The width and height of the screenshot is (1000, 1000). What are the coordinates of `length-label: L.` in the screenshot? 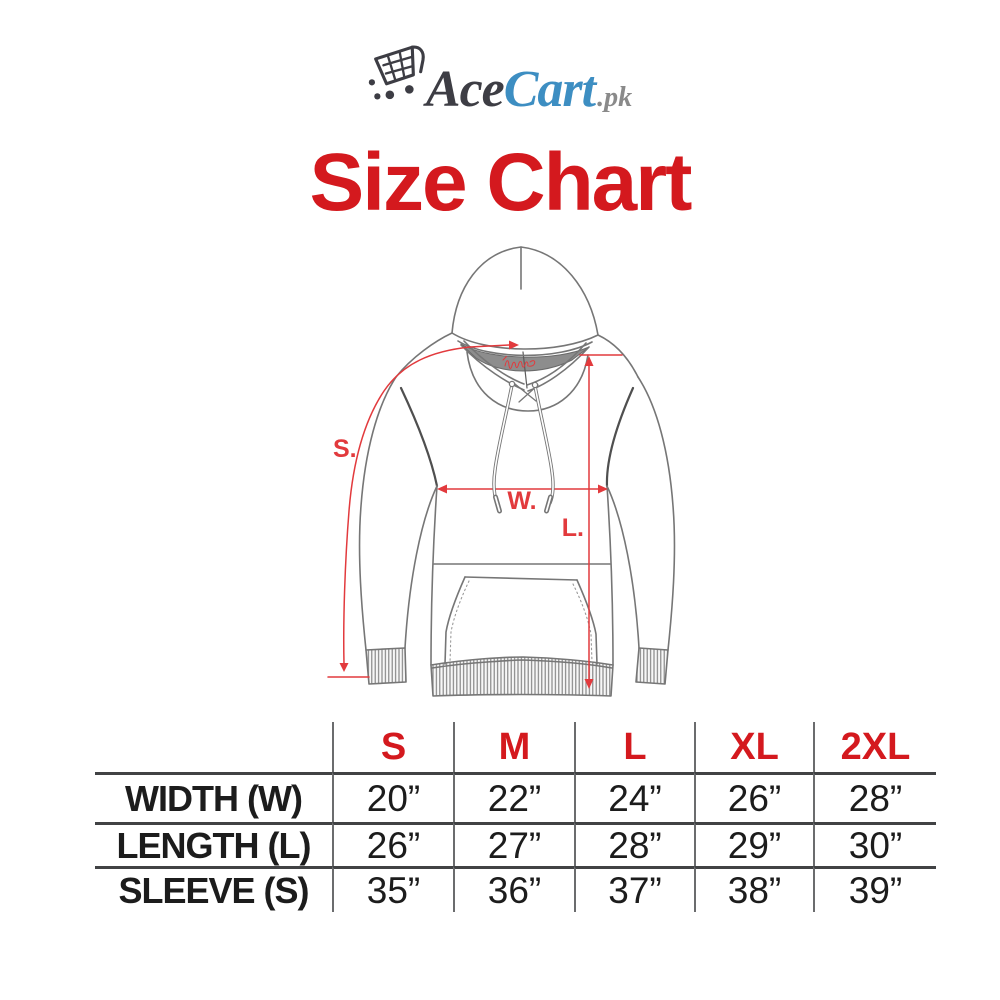 It's located at (573, 528).